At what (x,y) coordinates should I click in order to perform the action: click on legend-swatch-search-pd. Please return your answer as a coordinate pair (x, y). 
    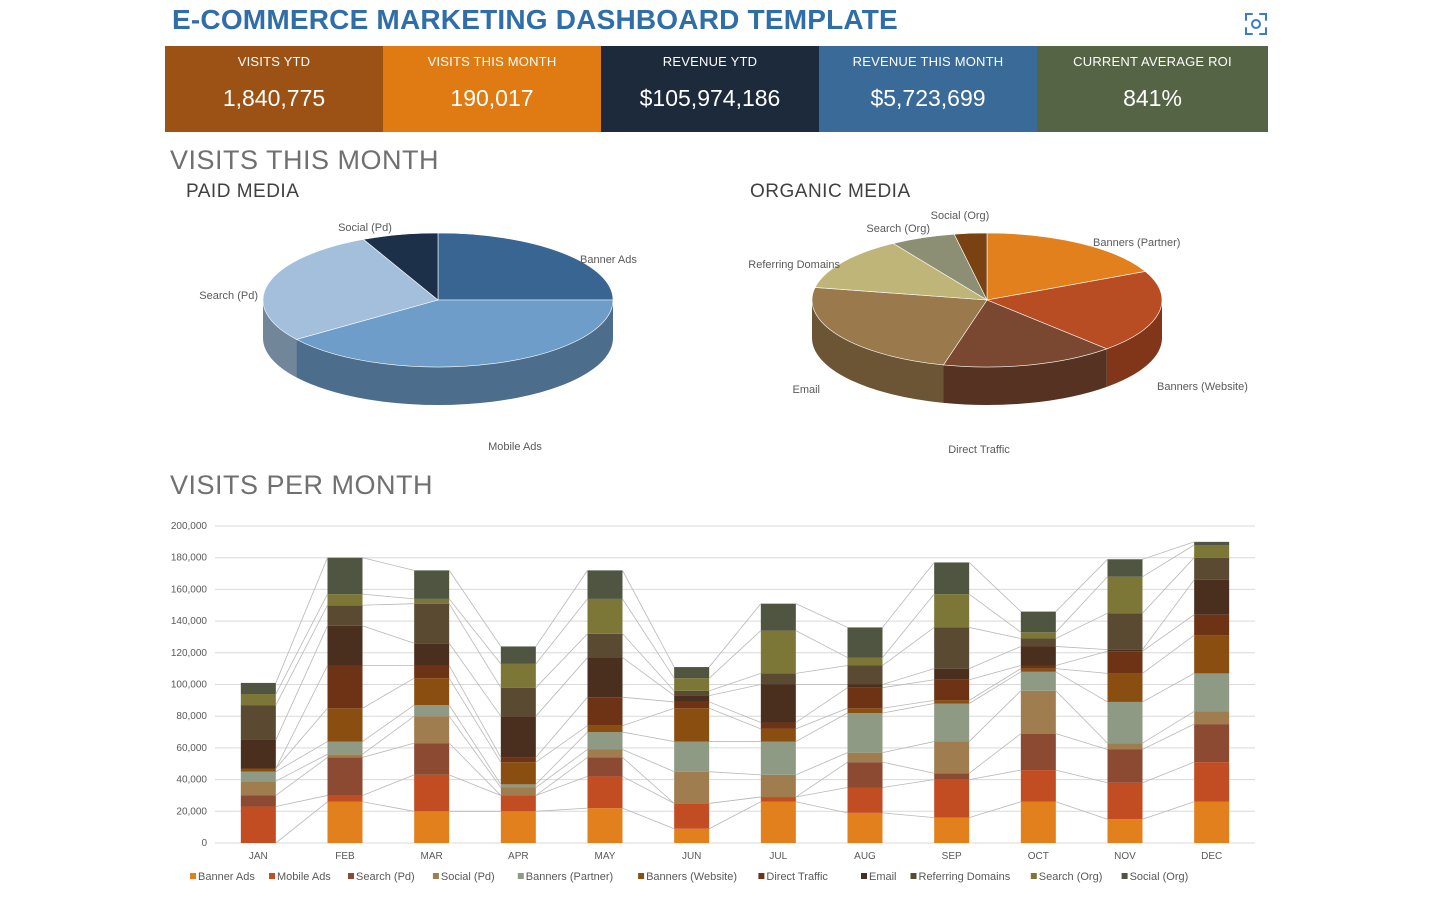
    Looking at the image, I should click on (351, 876).